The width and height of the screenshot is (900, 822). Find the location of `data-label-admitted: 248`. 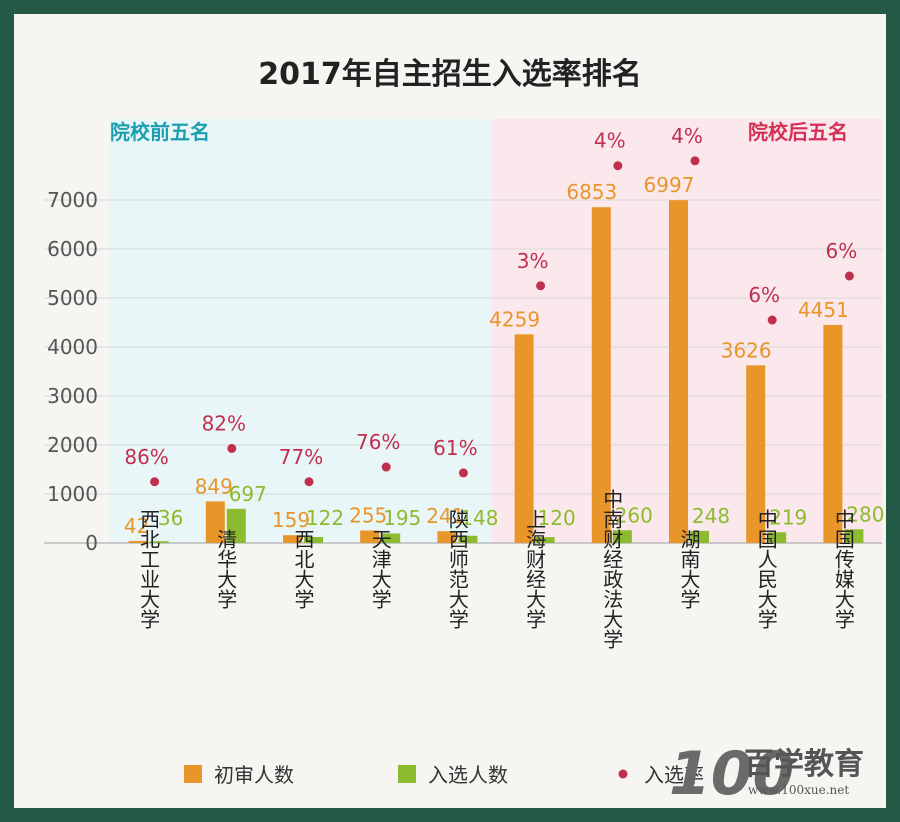

data-label-admitted: 248 is located at coordinates (711, 516).